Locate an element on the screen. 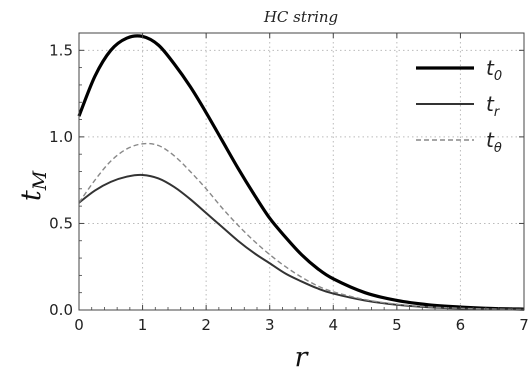 The image size is (528, 374). svg-text: tM is located at coordinates (33, 185).